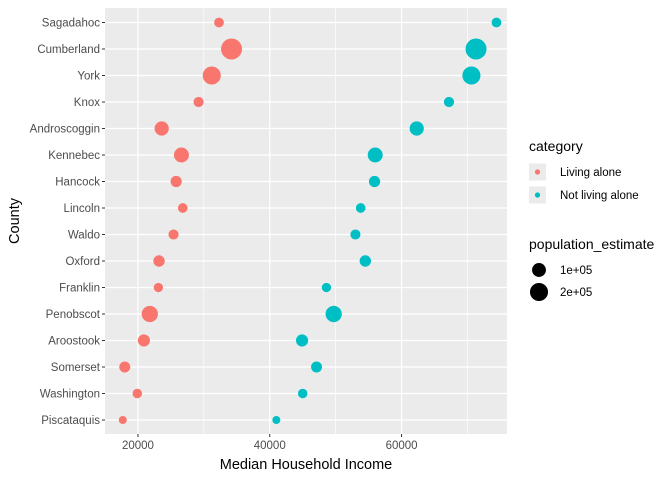  Describe the element at coordinates (65, 130) in the screenshot. I see `y-tick-label: Androscoggin` at that location.